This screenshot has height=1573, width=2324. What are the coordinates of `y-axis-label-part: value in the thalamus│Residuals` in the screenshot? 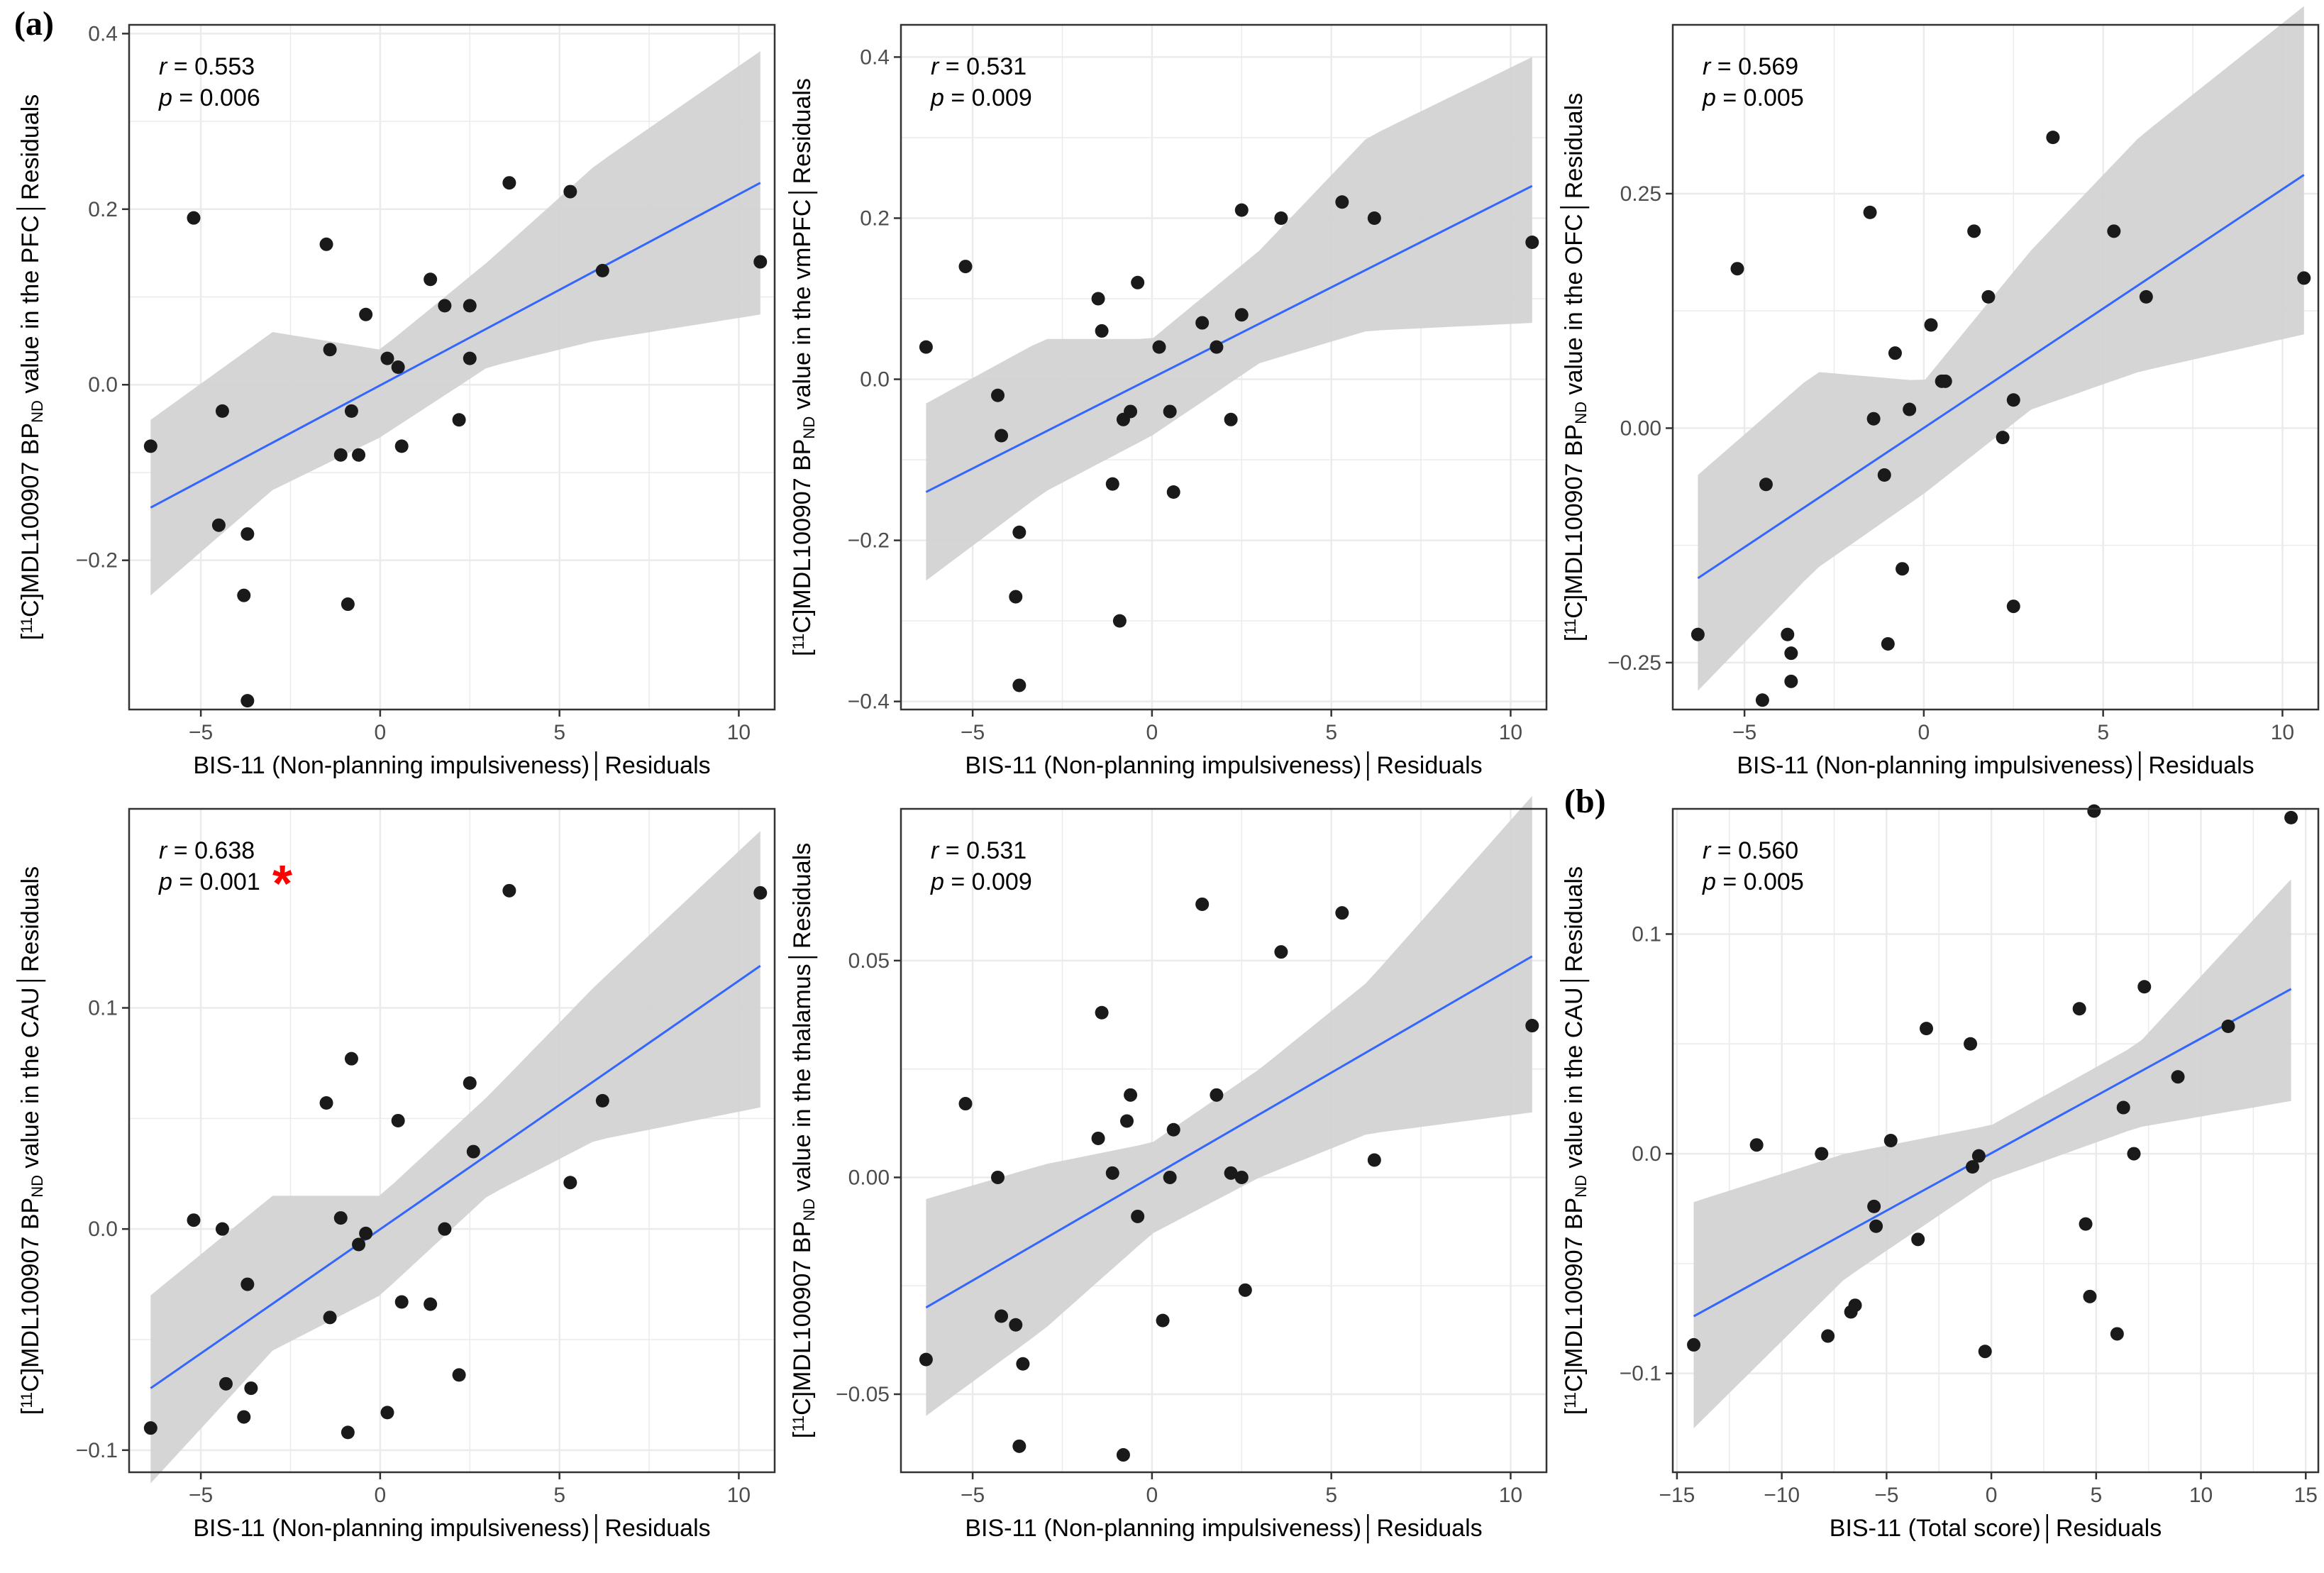 It's located at (803, 1020).